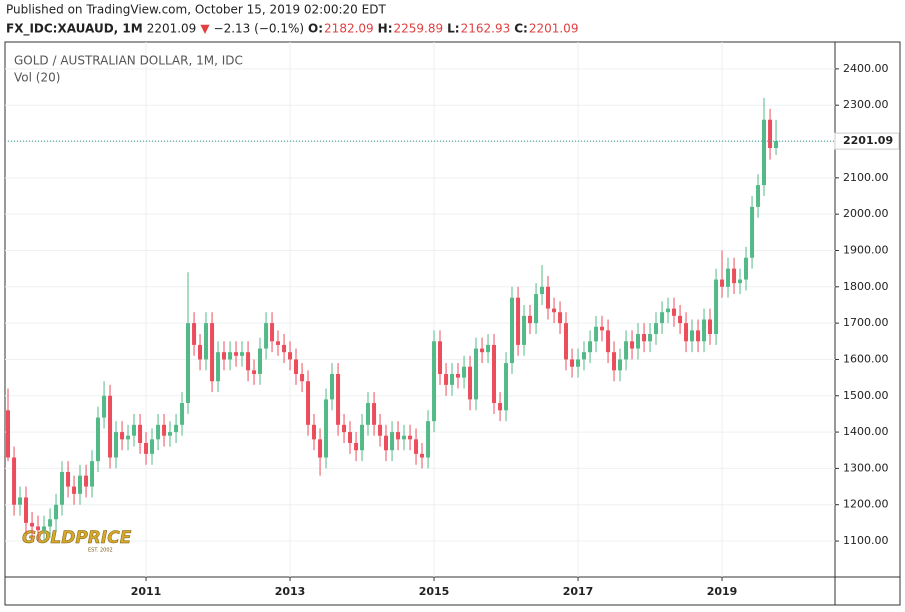 This screenshot has width=905, height=612. What do you see at coordinates (866, 249) in the screenshot?
I see `y-tick-label: 1900.00` at bounding box center [866, 249].